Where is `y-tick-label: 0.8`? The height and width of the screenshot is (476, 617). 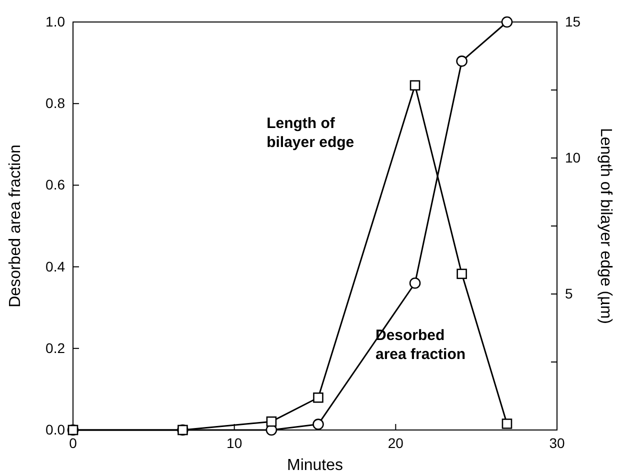 y-tick-label: 0.8 is located at coordinates (56, 103).